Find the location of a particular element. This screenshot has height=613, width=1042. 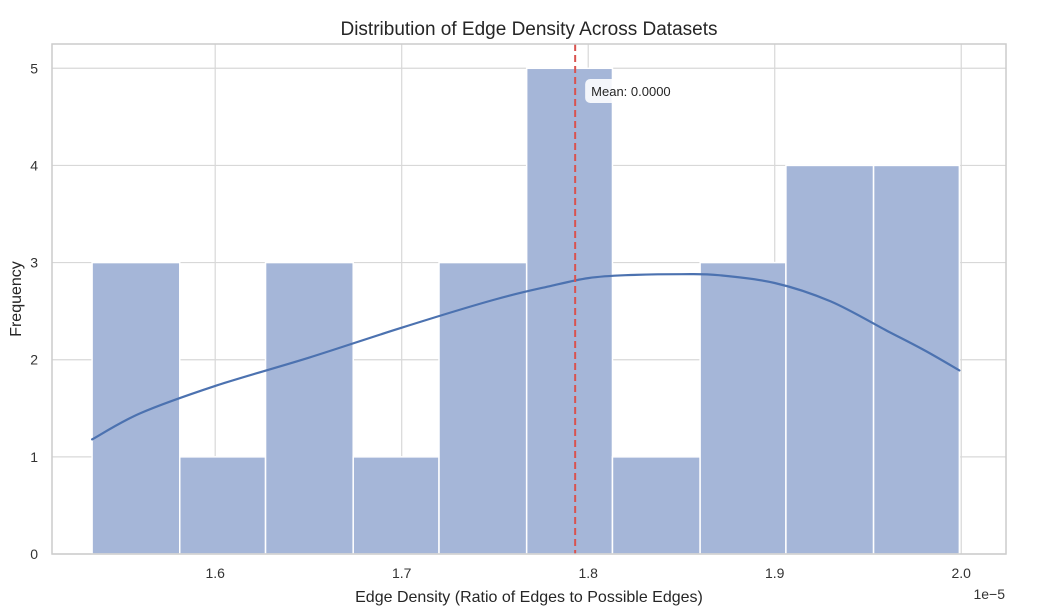

y-tick-label: 1 is located at coordinates (34, 457).